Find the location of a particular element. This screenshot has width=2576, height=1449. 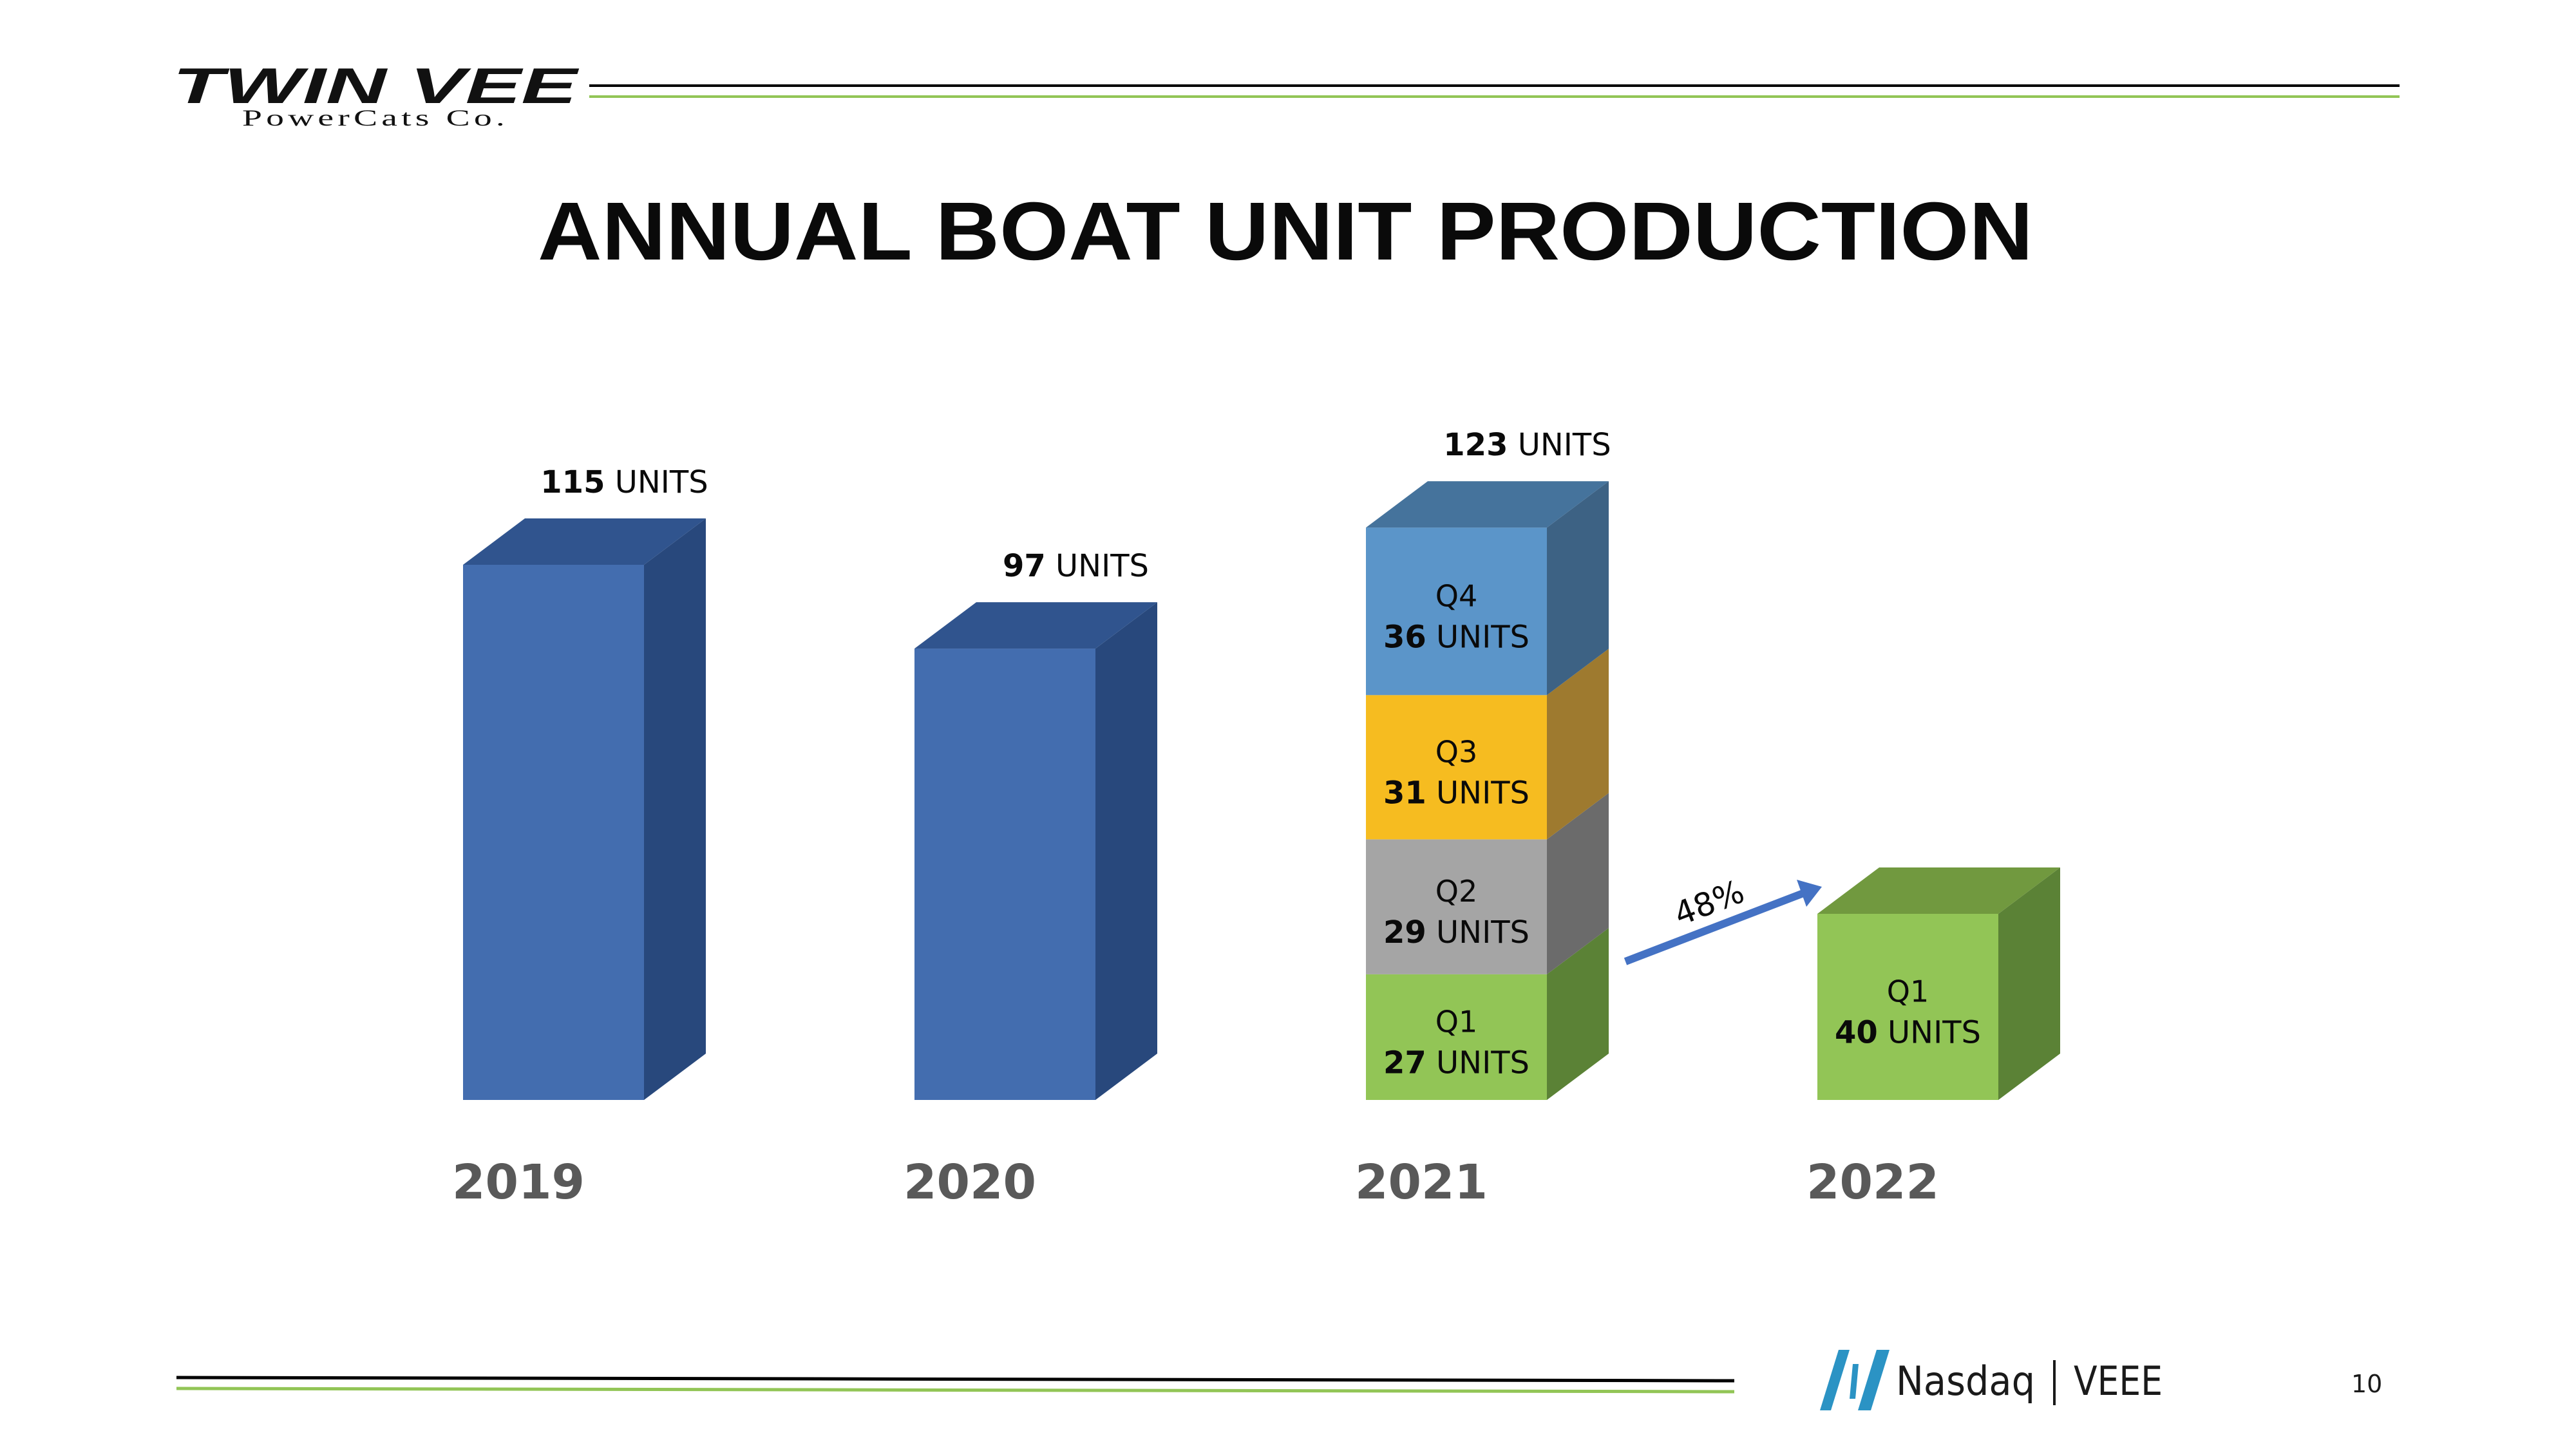

bar-segment-2021-q1-front is located at coordinates (1457, 1037).